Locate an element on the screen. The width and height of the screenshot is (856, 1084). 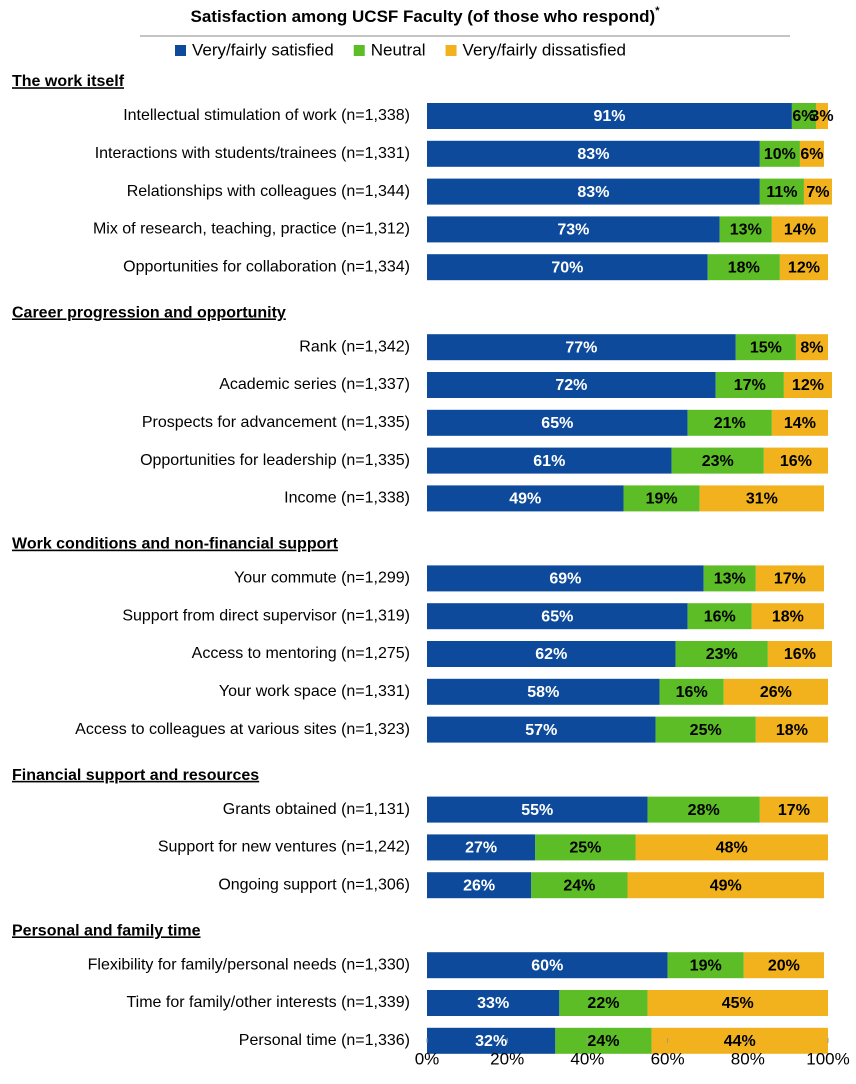
value-label: 21% is located at coordinates (730, 423).